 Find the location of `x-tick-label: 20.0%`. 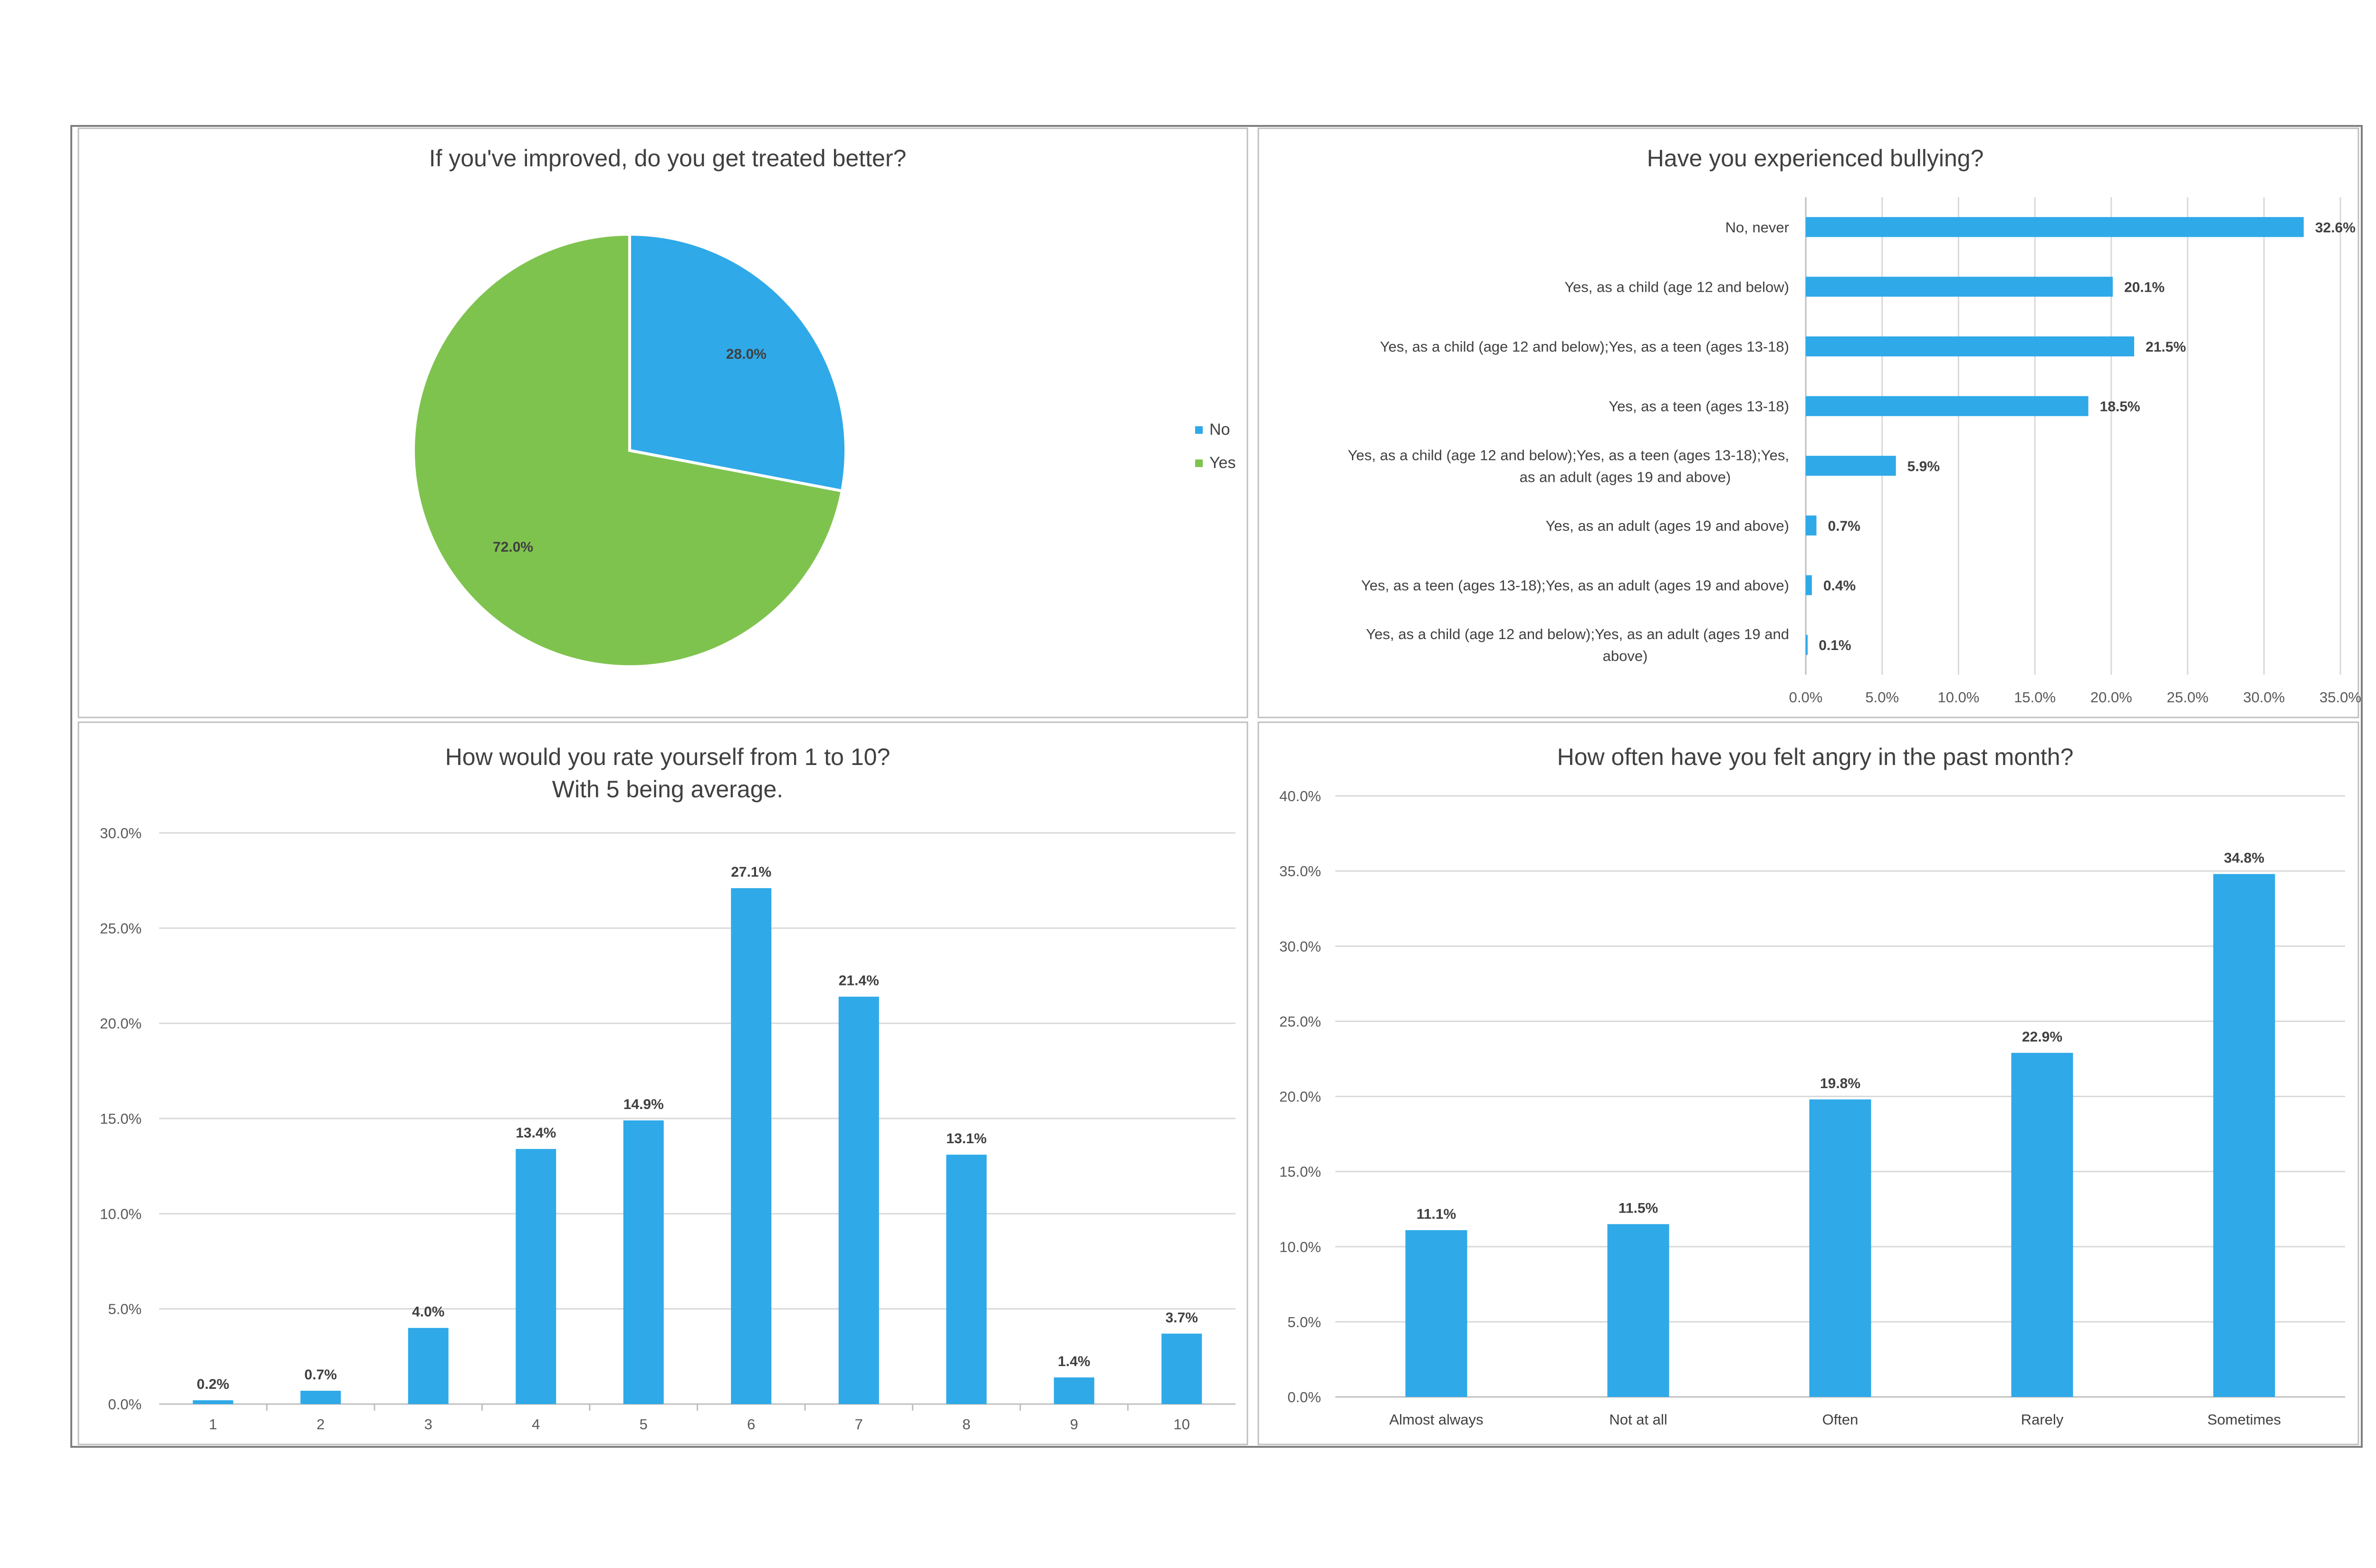

x-tick-label: 20.0% is located at coordinates (2111, 698).